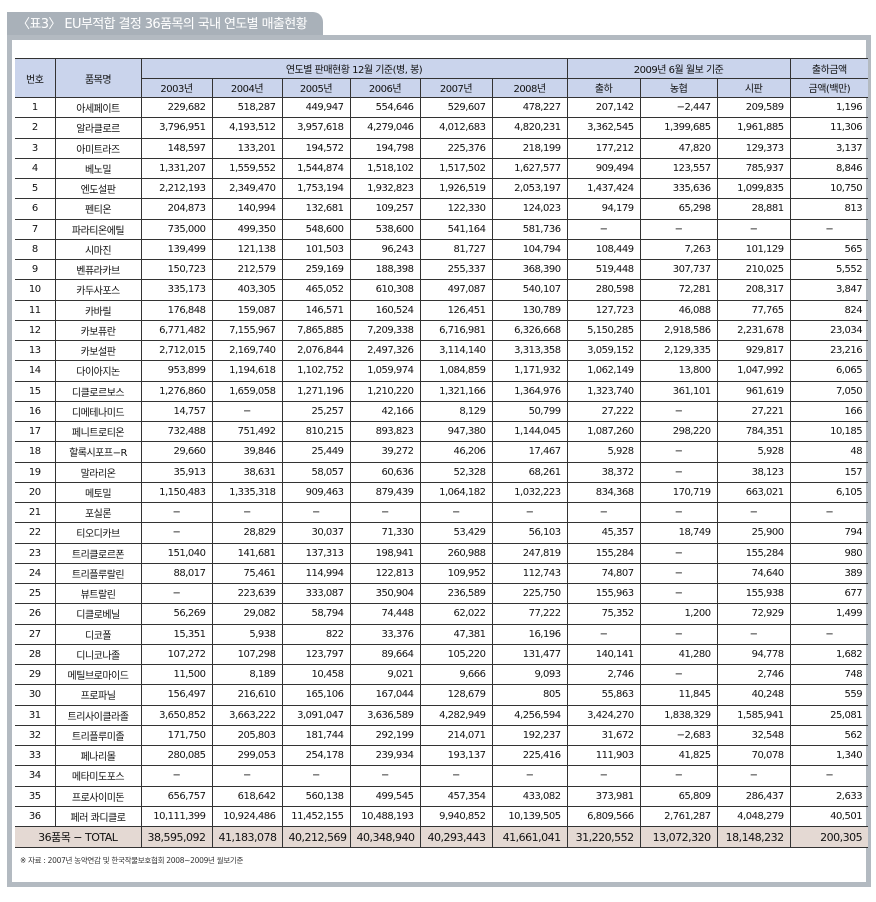  I want to click on product-name: 프로사이미돈, so click(98, 796).